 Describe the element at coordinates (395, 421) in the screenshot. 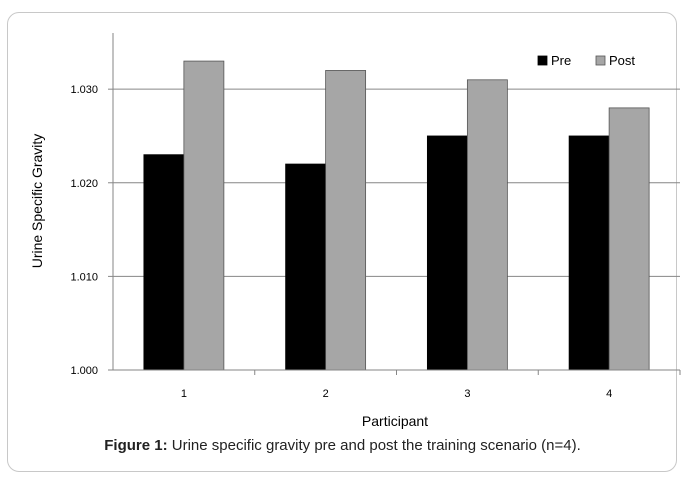

I see `x-axis-label: Participant` at that location.